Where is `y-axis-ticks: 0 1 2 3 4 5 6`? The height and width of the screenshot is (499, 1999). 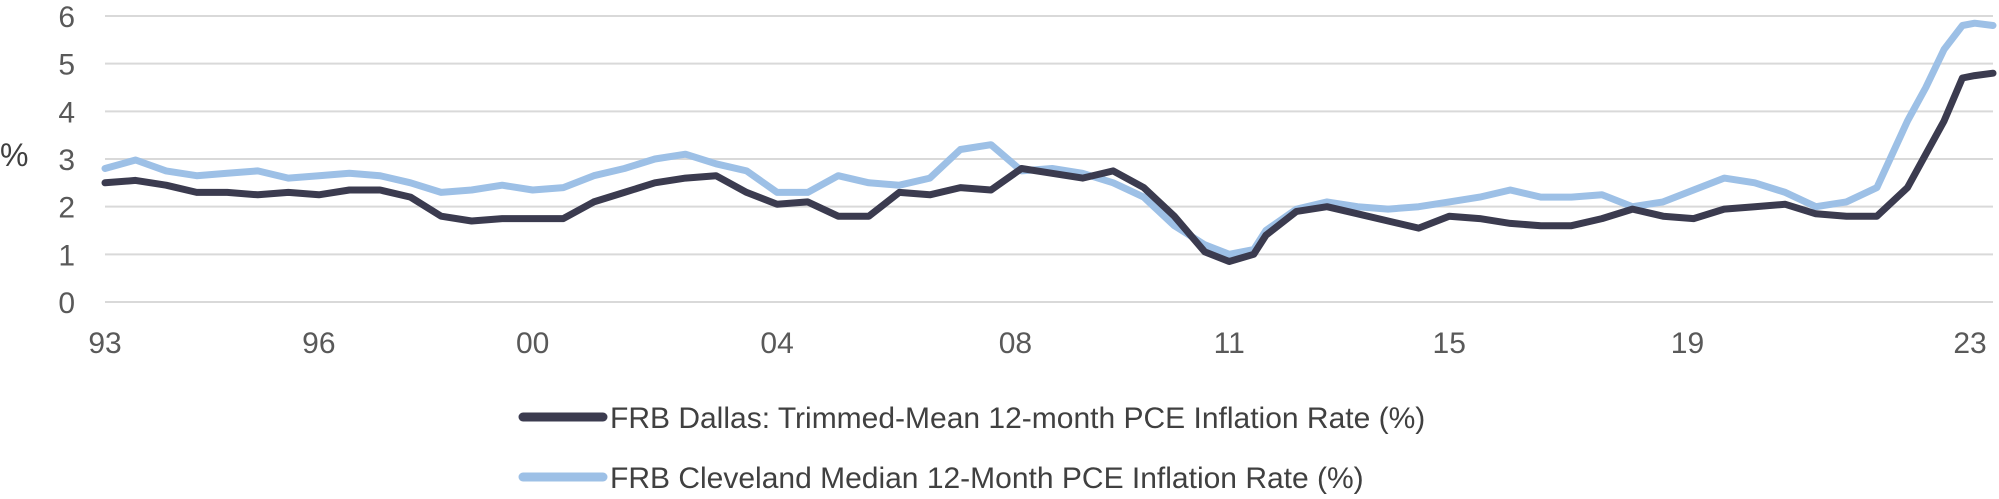 y-axis-ticks: 0 1 2 3 4 5 6 is located at coordinates (66, 160).